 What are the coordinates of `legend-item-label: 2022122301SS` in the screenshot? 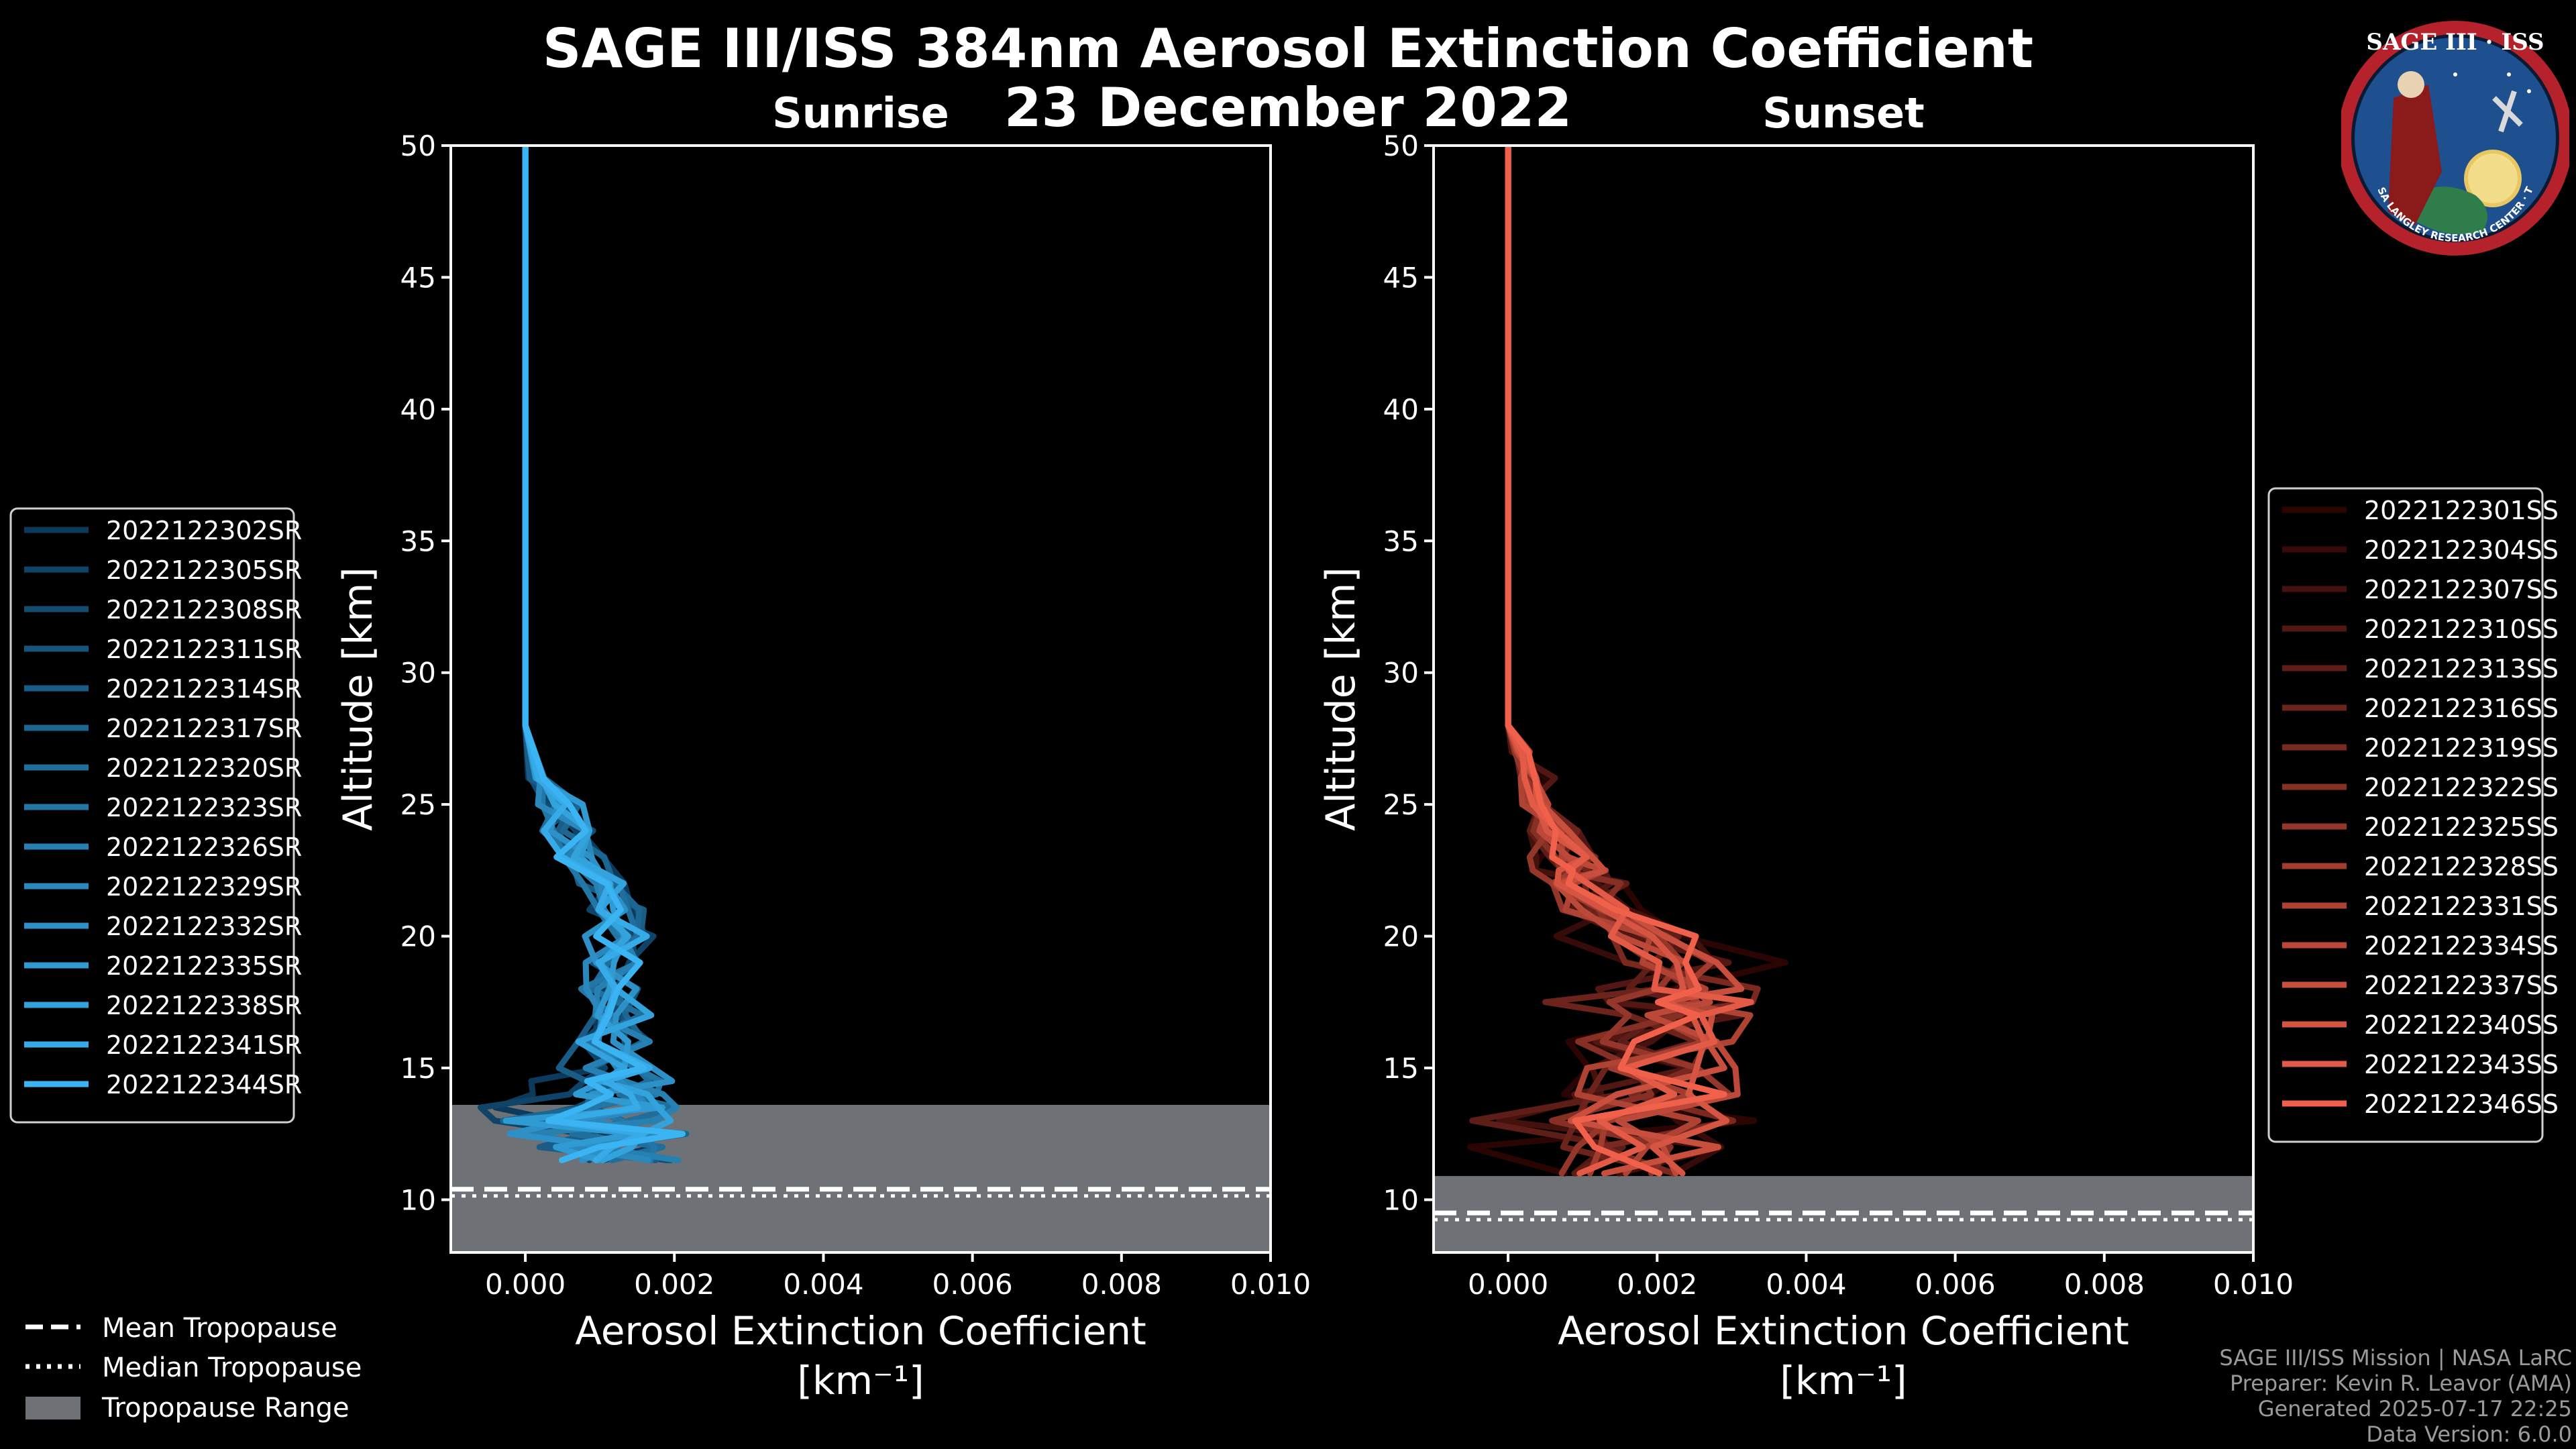 It's located at (2461, 510).